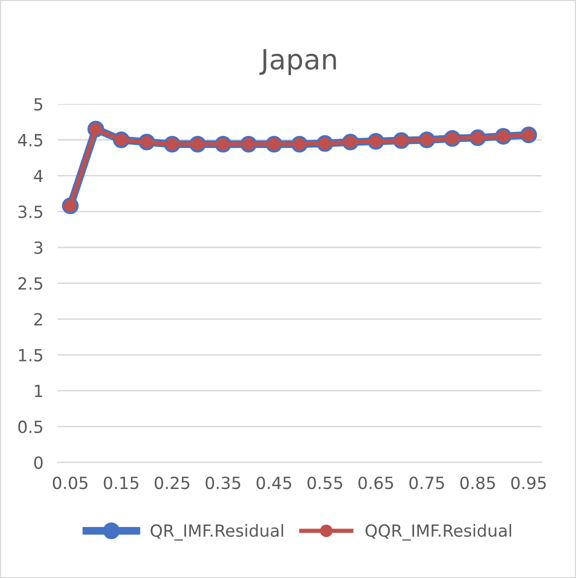 The image size is (576, 578). Describe the element at coordinates (38, 176) in the screenshot. I see `y-tick-label: 4` at that location.